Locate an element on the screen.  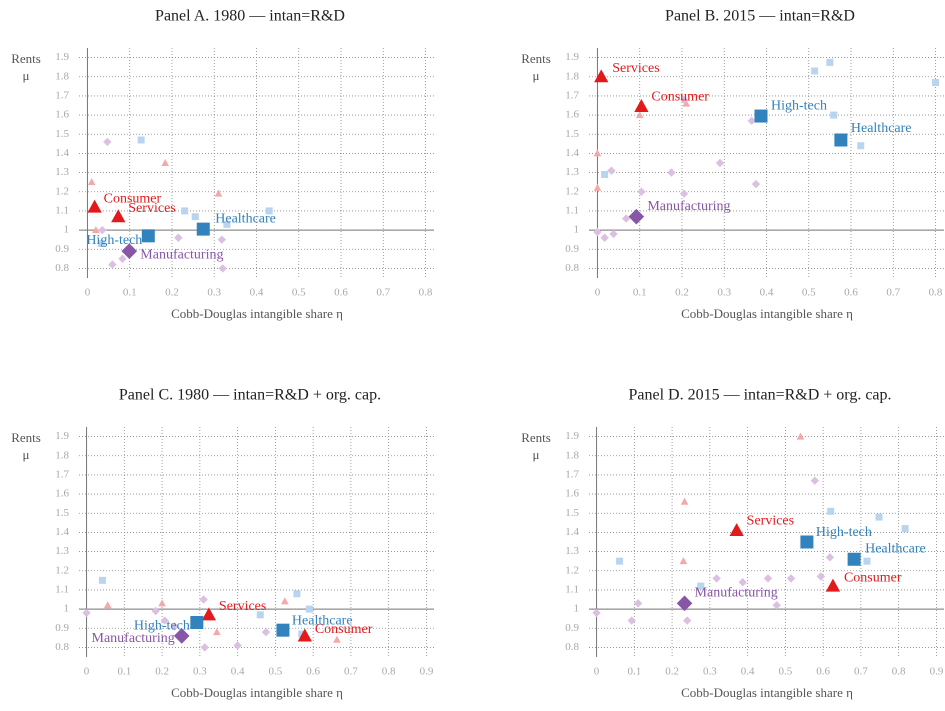
x-tick-label: 0.9 is located at coordinates (427, 672).